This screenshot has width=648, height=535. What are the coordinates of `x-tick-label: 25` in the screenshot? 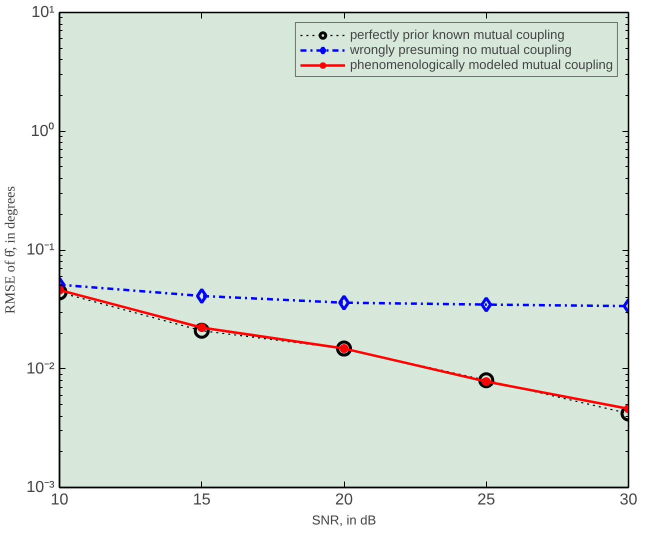 It's located at (486, 500).